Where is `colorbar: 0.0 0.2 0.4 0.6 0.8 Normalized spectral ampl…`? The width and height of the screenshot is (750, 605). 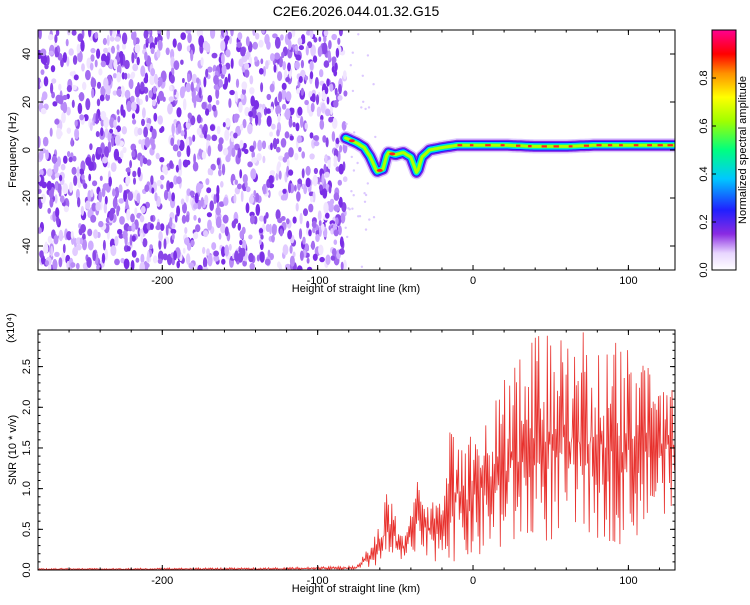
colorbar: 0.0 0.2 0.4 0.6 0.8 Normalized spectral ampl… is located at coordinates (723, 153).